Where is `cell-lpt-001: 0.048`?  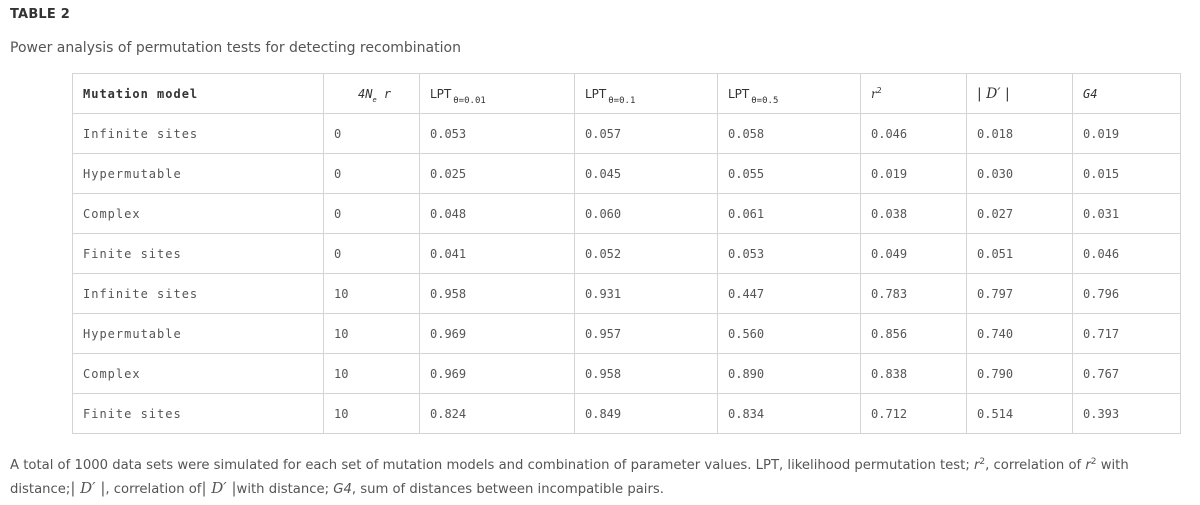 cell-lpt-001: 0.048 is located at coordinates (497, 213).